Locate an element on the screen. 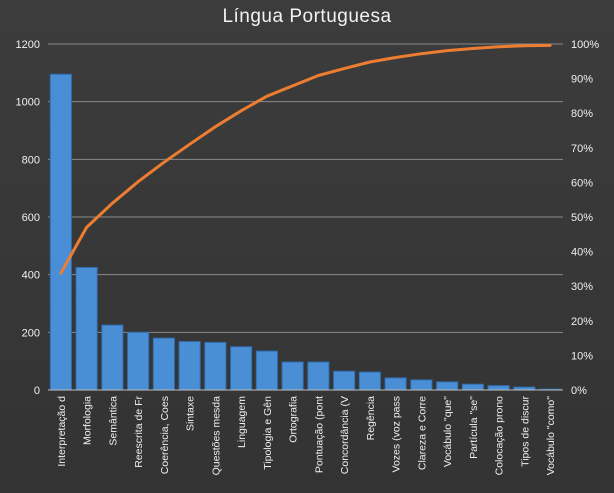  y-left-tick-label: 800 is located at coordinates (31, 160).